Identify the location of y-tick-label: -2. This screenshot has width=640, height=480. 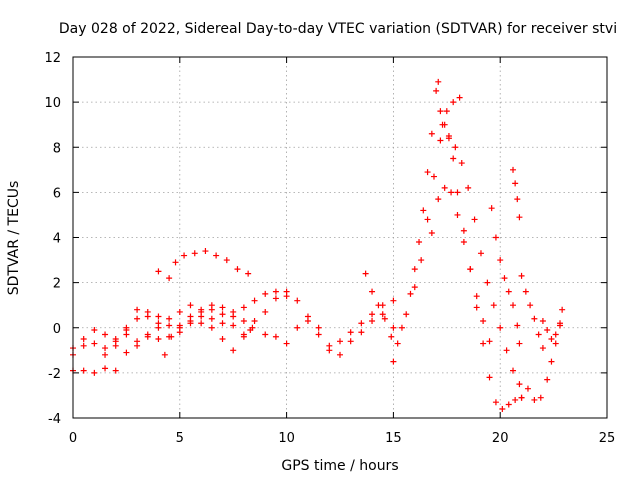
(54, 374).